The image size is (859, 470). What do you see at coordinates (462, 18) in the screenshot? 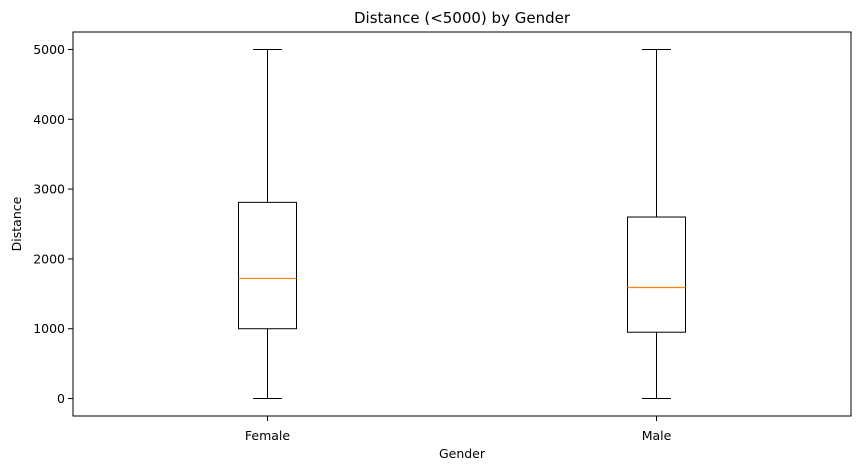
I see `chart-title: Distance (<5000) by Gender` at bounding box center [462, 18].